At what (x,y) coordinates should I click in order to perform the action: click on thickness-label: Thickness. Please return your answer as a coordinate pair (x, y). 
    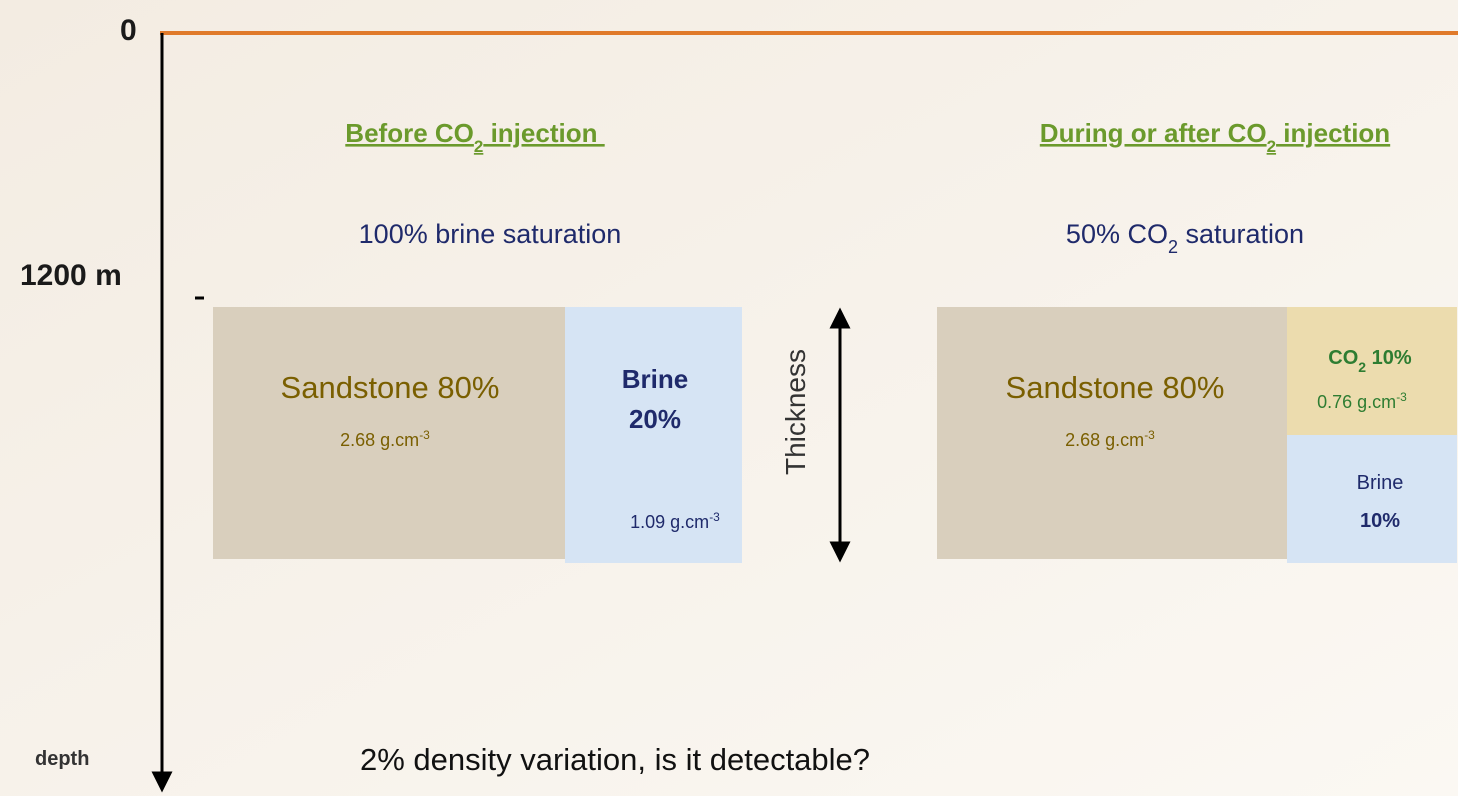
    Looking at the image, I should click on (795, 412).